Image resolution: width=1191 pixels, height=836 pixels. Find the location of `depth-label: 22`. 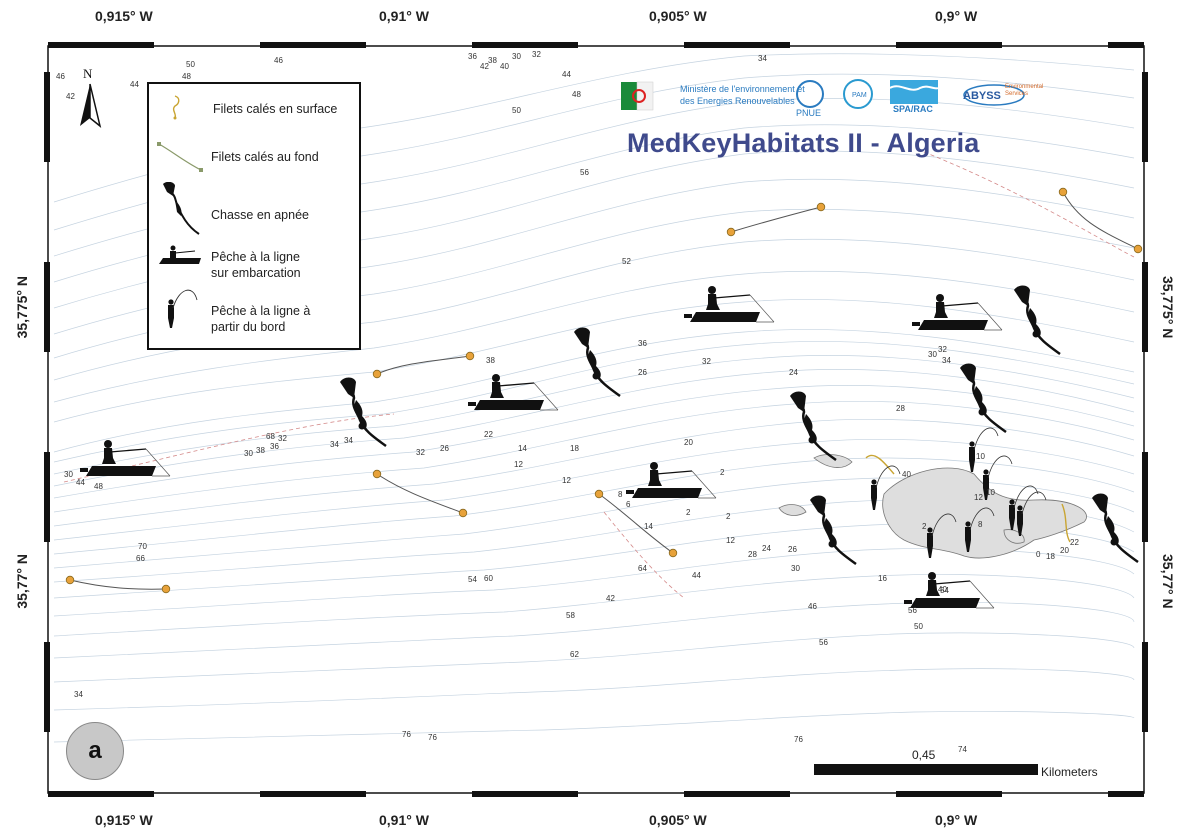

depth-label: 22 is located at coordinates (488, 434).